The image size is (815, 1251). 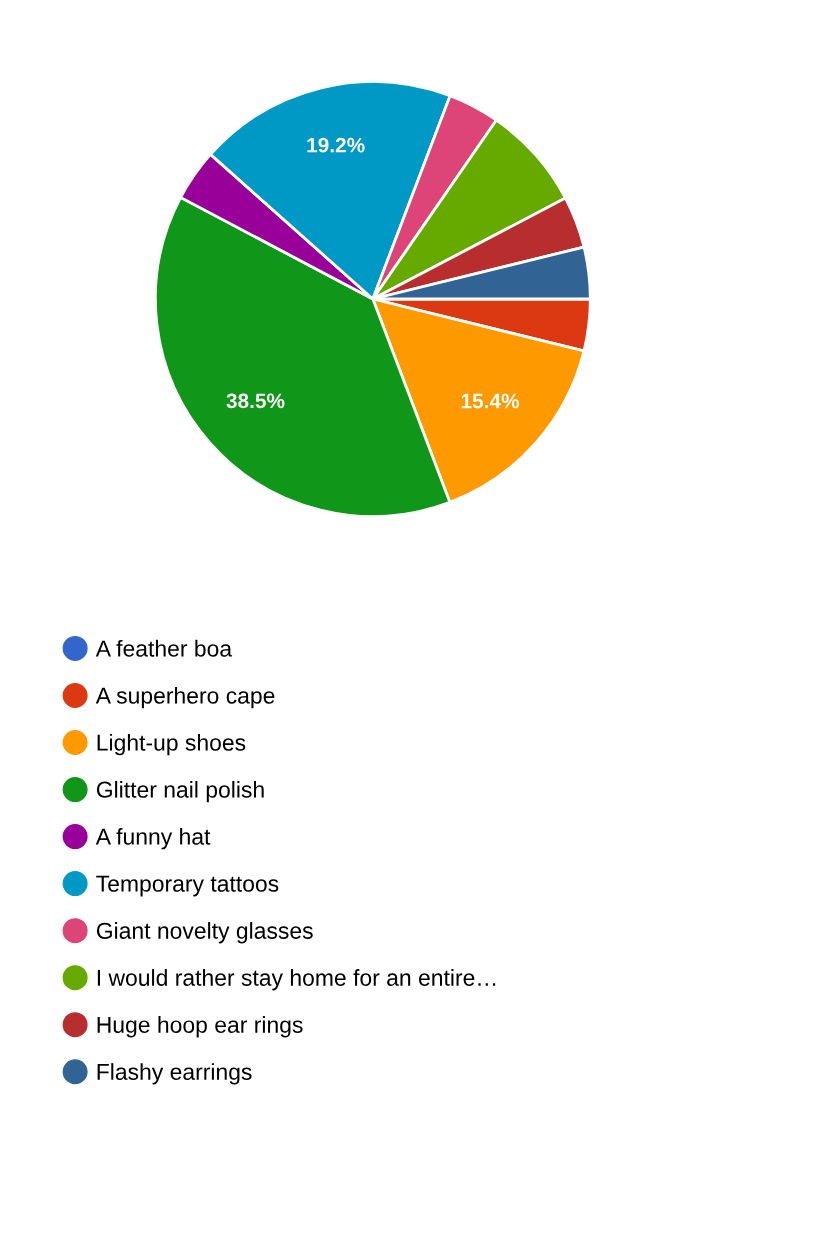 I want to click on legend-label: Flashy earrings, so click(x=174, y=1074).